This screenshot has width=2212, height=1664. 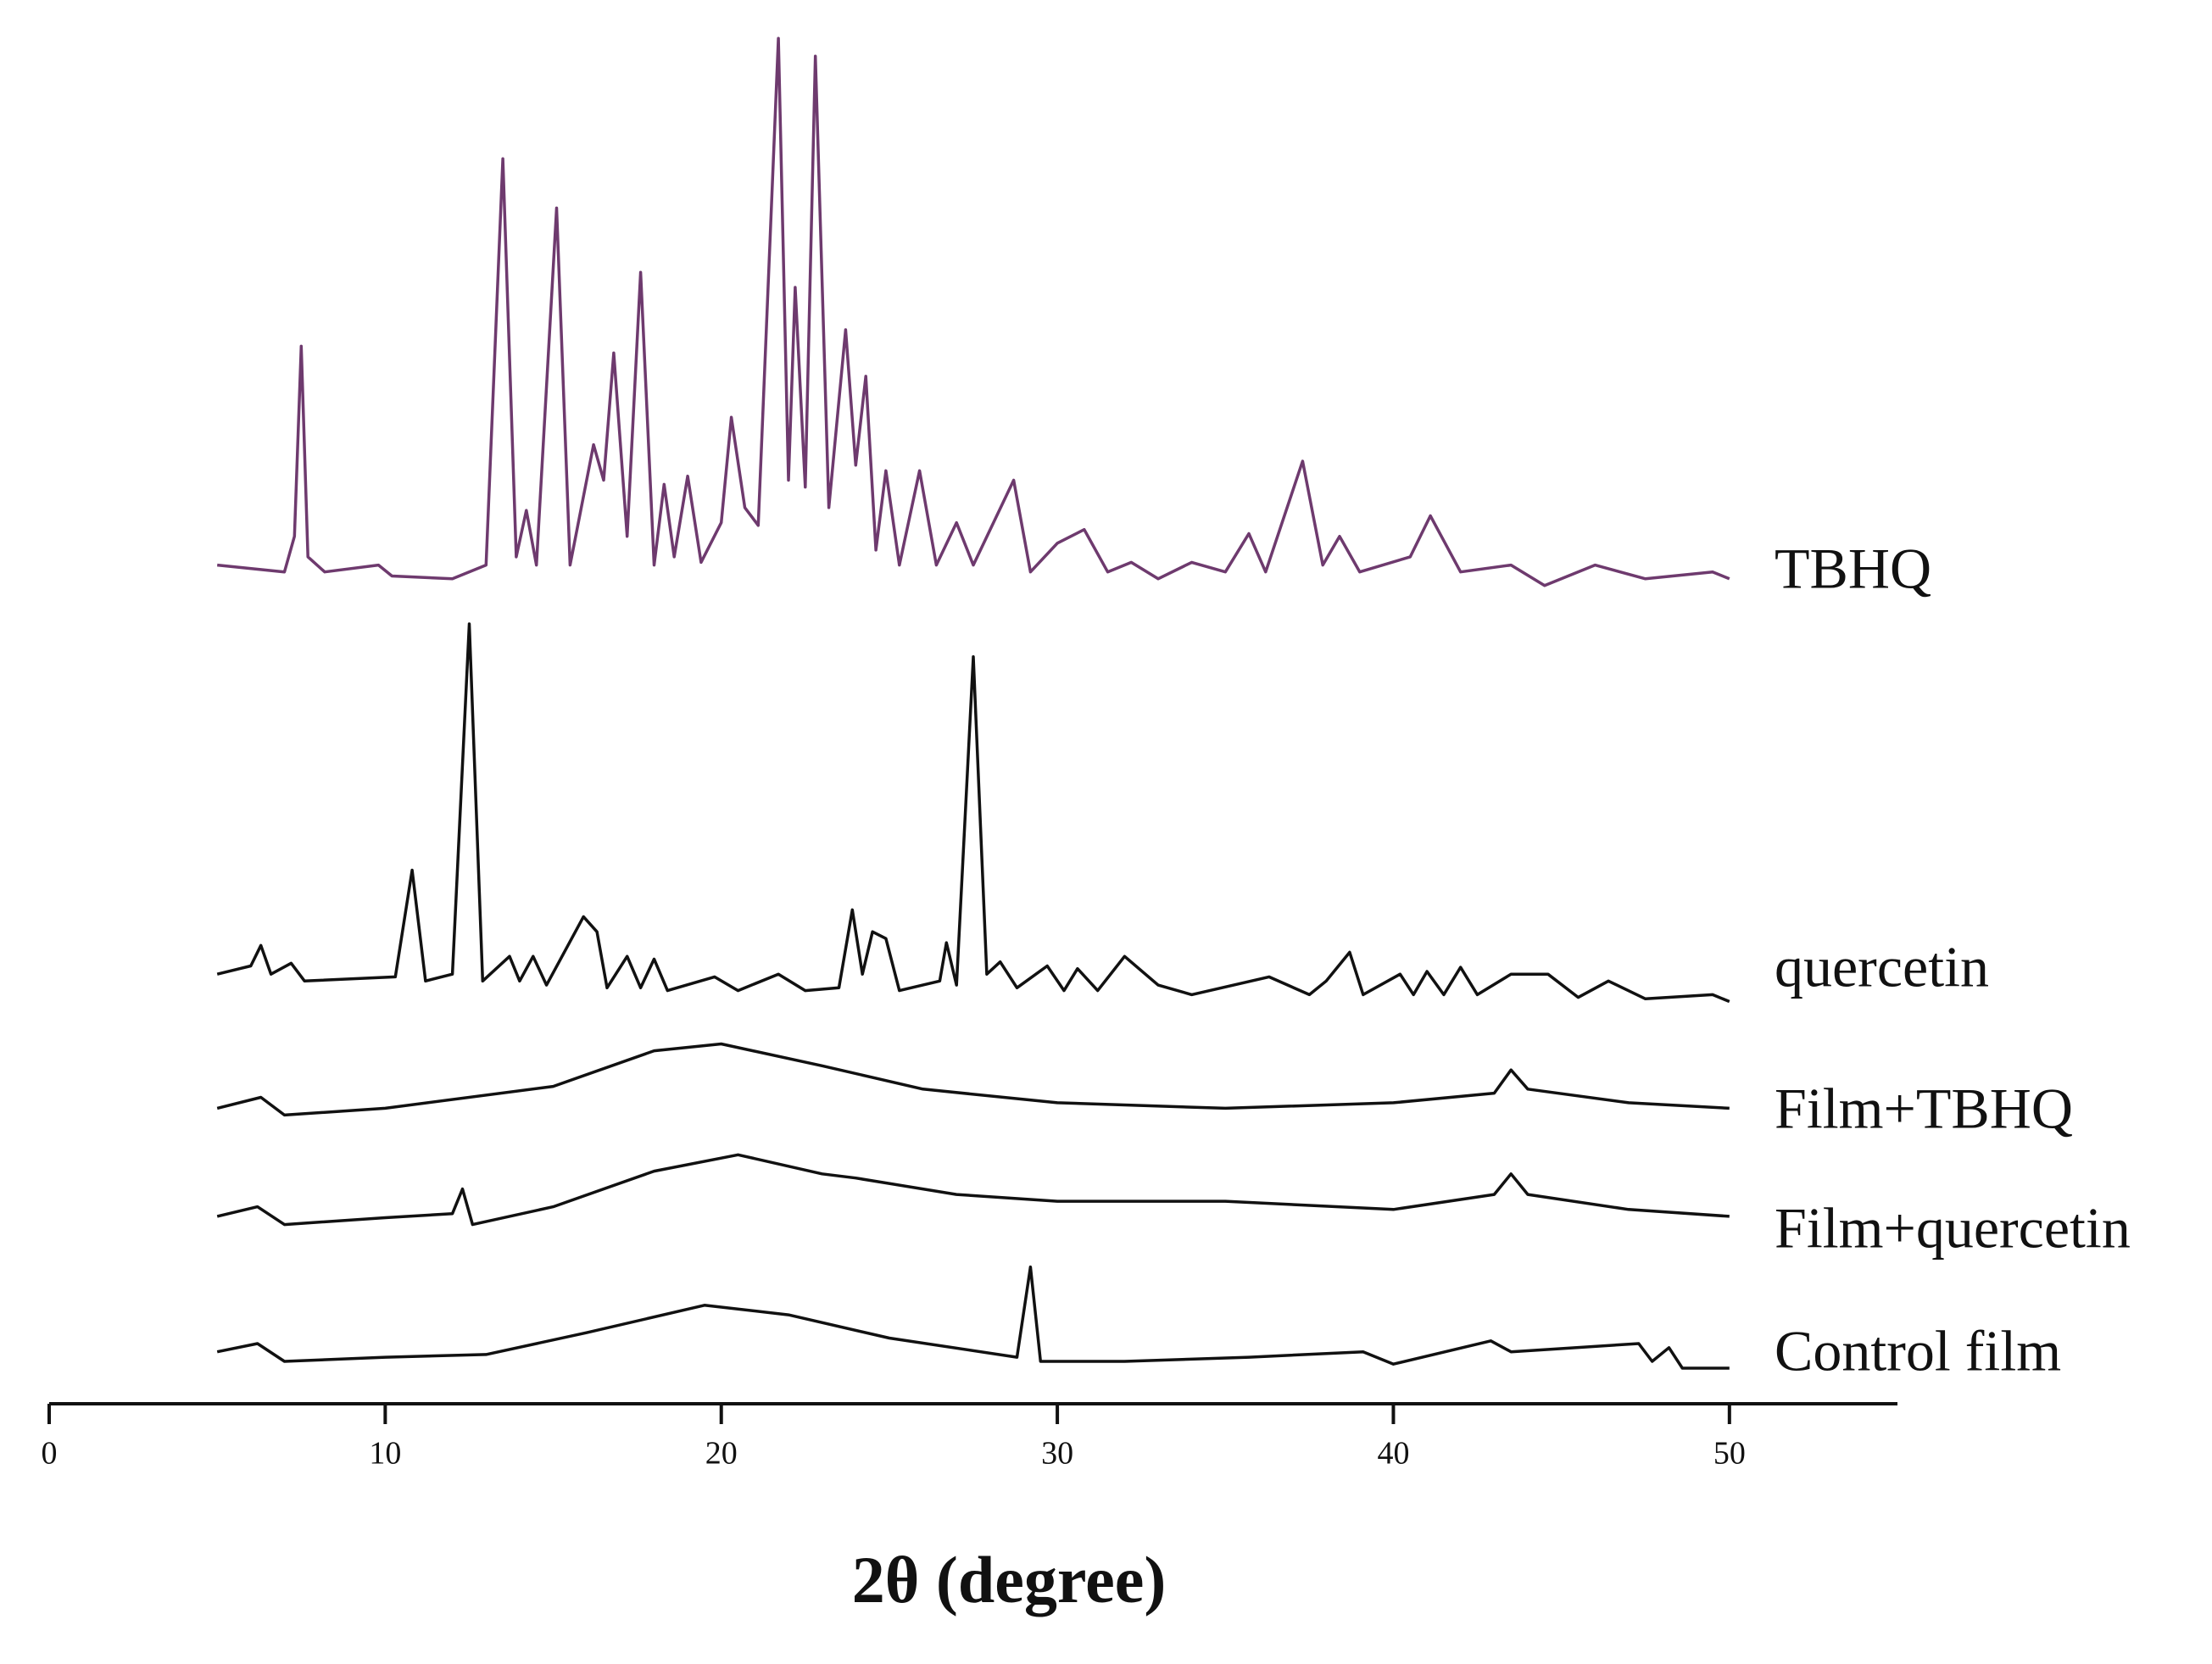 What do you see at coordinates (50, 1454) in the screenshot?
I see `x-tick-label: 0` at bounding box center [50, 1454].